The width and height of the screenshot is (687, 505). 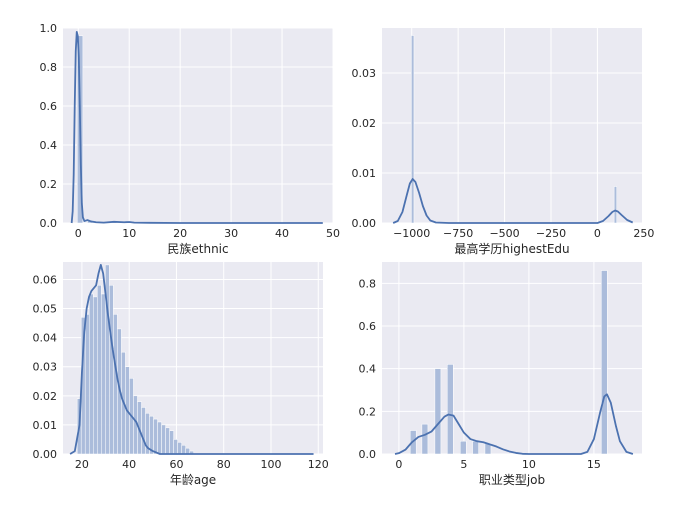 I want to click on x-tick-label-age: 120, so click(x=318, y=464).